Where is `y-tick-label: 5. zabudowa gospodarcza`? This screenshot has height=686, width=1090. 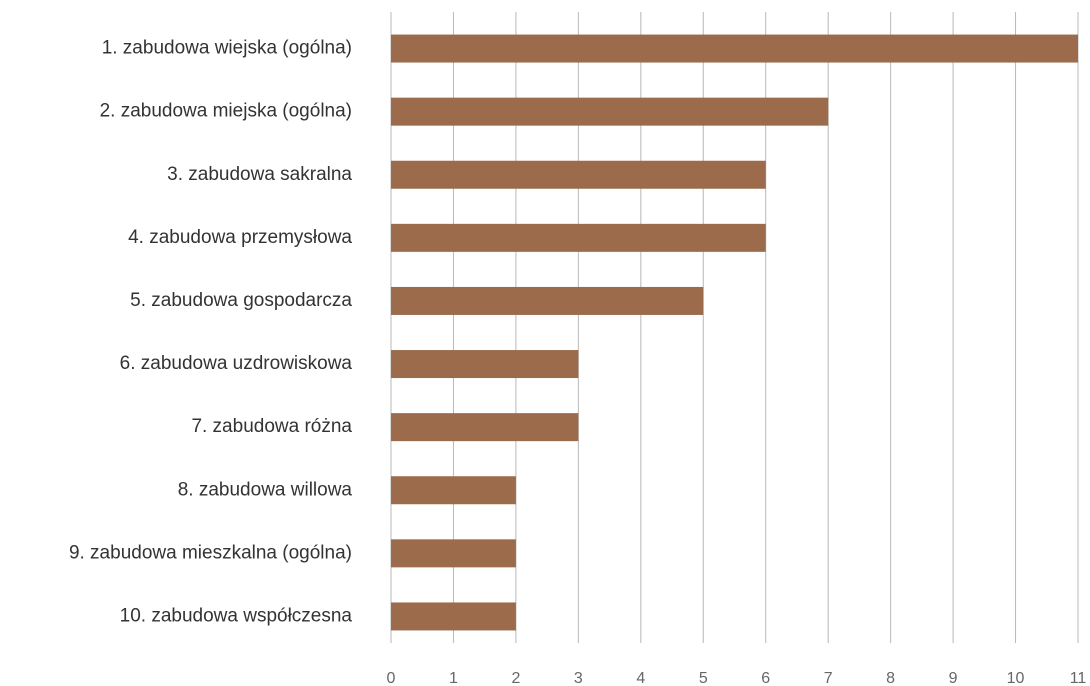
y-tick-label: 5. zabudowa gospodarcza is located at coordinates (241, 300).